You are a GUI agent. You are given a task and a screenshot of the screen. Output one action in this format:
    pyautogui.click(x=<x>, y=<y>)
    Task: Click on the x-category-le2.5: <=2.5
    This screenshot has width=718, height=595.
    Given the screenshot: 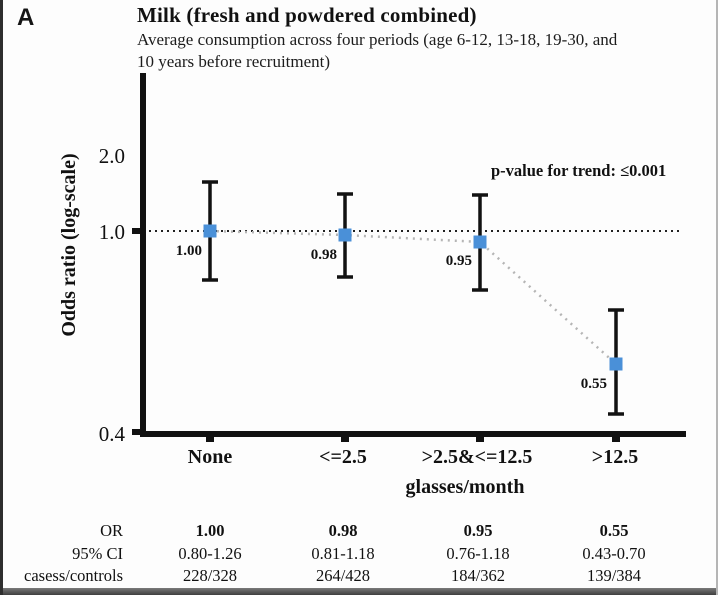 What is the action you would take?
    pyautogui.click(x=343, y=457)
    